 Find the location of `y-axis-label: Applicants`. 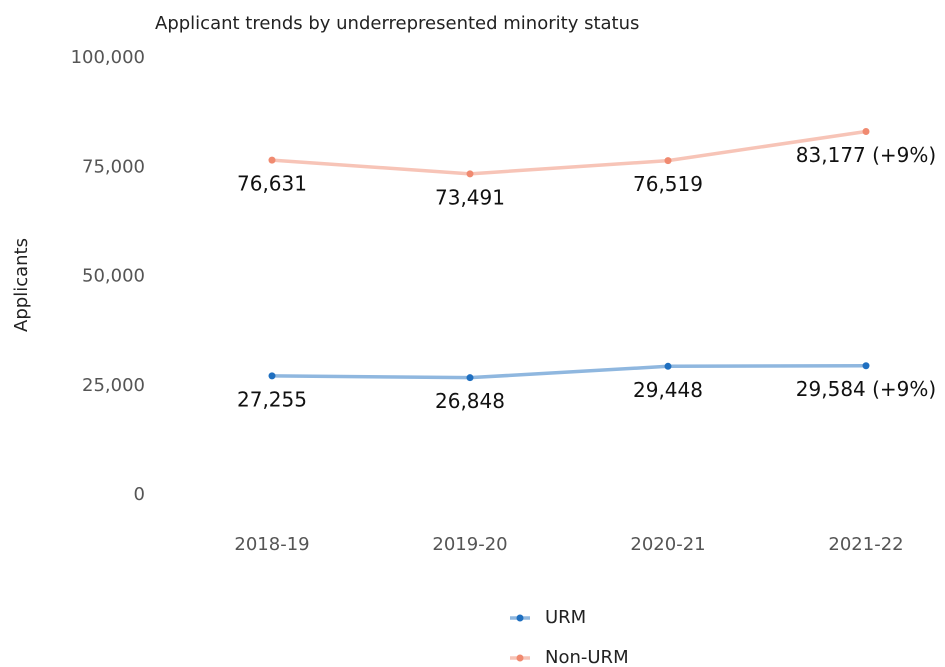

y-axis-label: Applicants is located at coordinates (21, 285).